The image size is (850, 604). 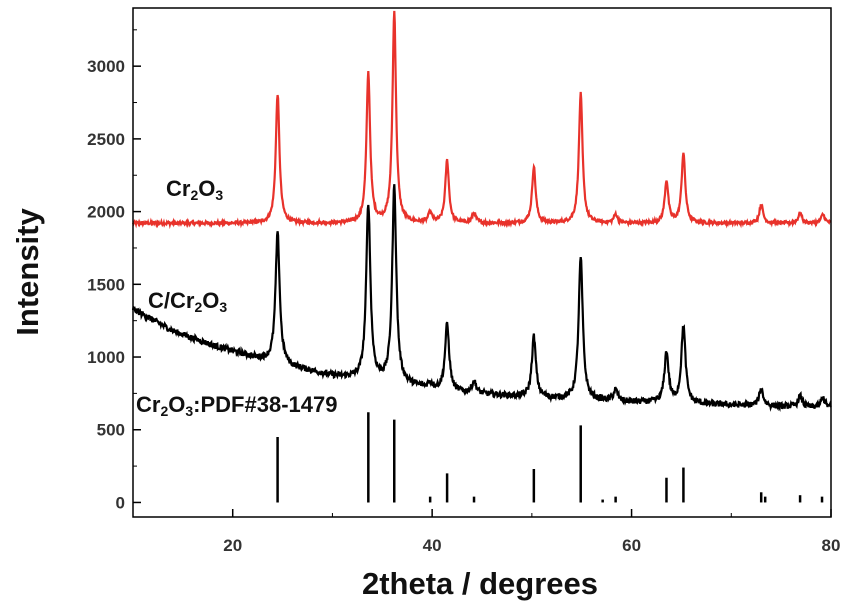 I want to click on y-tick-label: 1500, so click(x=106, y=284).